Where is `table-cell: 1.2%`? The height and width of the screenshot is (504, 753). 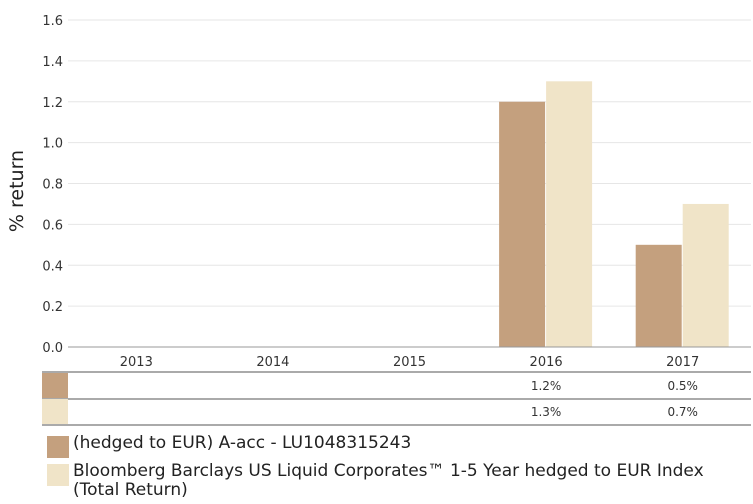
table-cell: 1.2% is located at coordinates (546, 386).